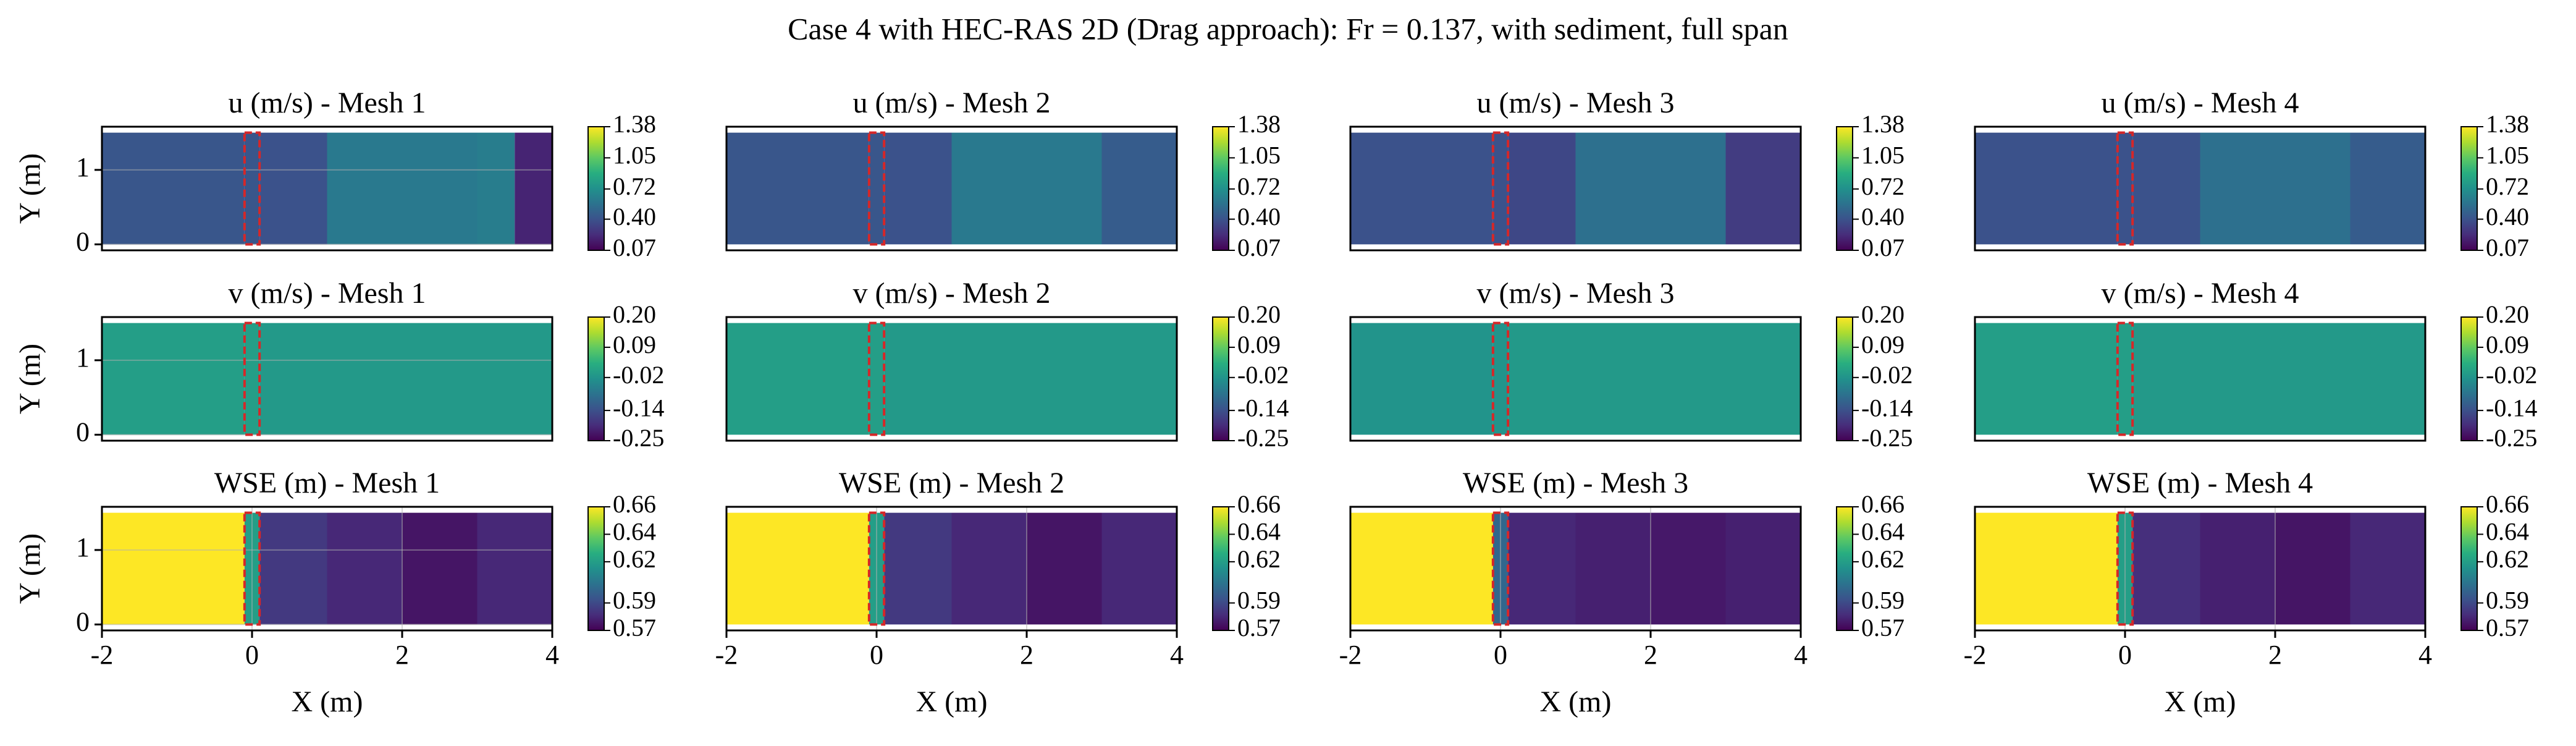 This screenshot has height=746, width=2576. What do you see at coordinates (952, 483) in the screenshot?
I see `panel-title: WSE (m) - Mesh 2` at bounding box center [952, 483].